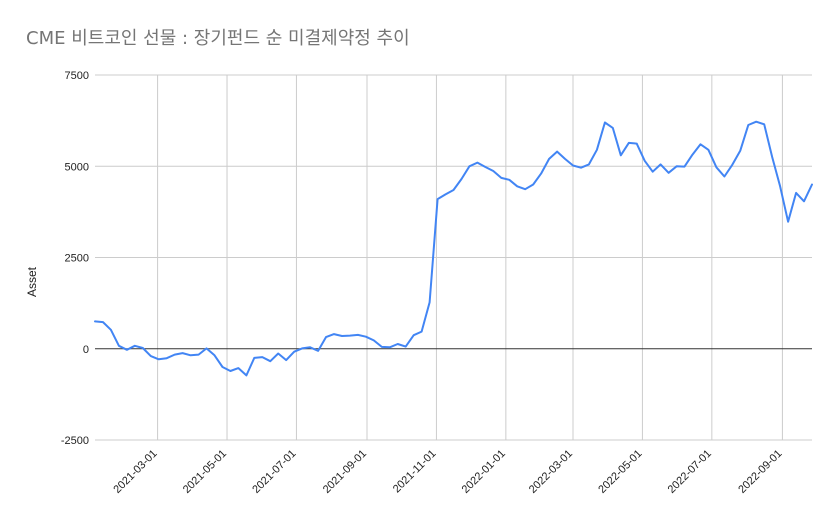 The image size is (839, 523). I want to click on y-tick-label: 0, so click(86, 350).